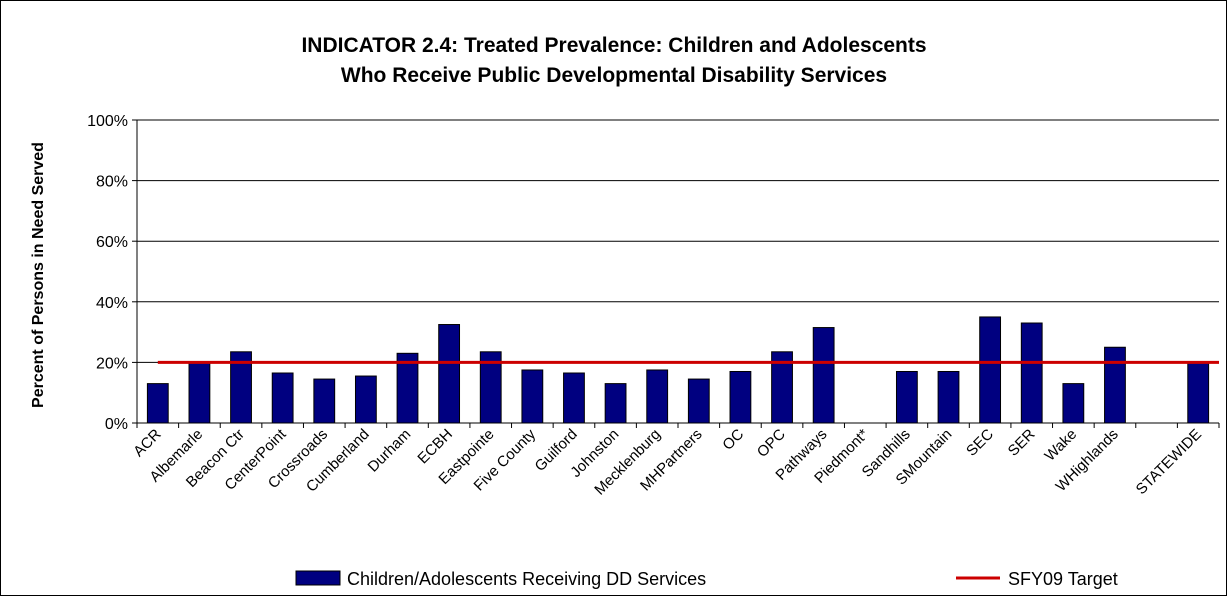 This screenshot has width=1227, height=597. I want to click on y-axis-label: Percent of Persons in Need Served, so click(38, 275).